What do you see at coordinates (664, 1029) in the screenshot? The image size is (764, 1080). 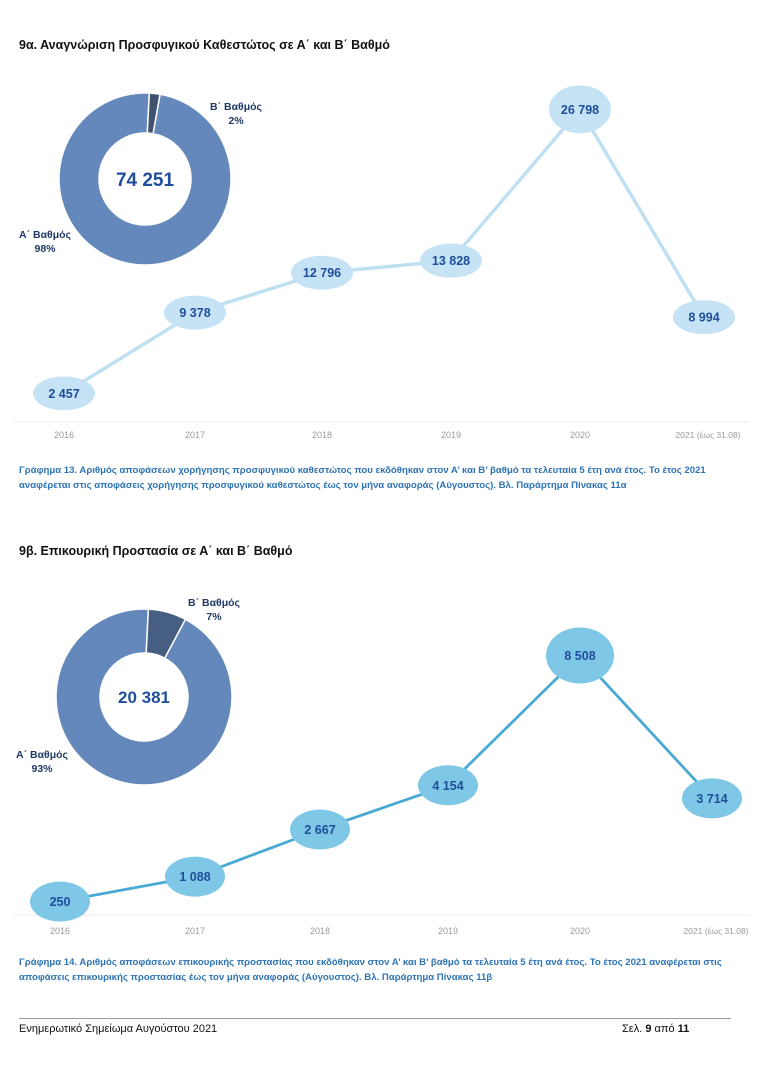 I see `page-of: από` at bounding box center [664, 1029].